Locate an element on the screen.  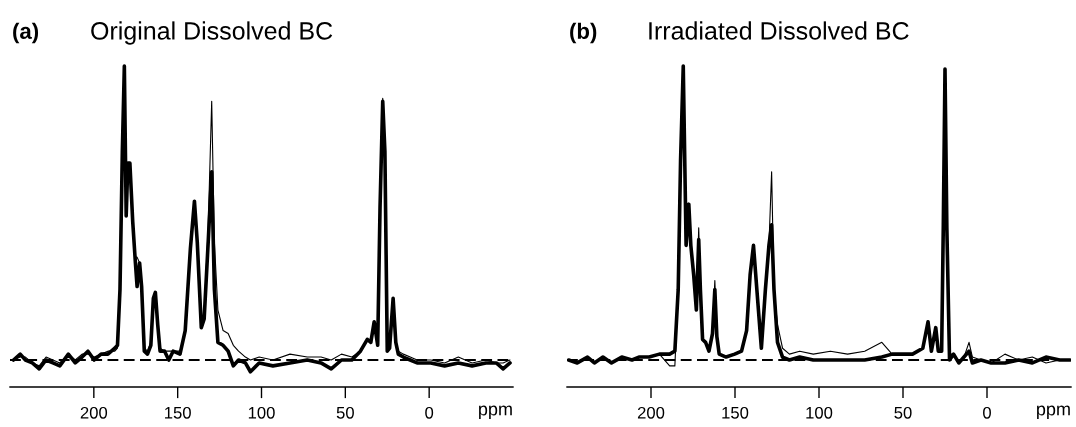
chart-title: Original Dissolved BC is located at coordinates (212, 33).